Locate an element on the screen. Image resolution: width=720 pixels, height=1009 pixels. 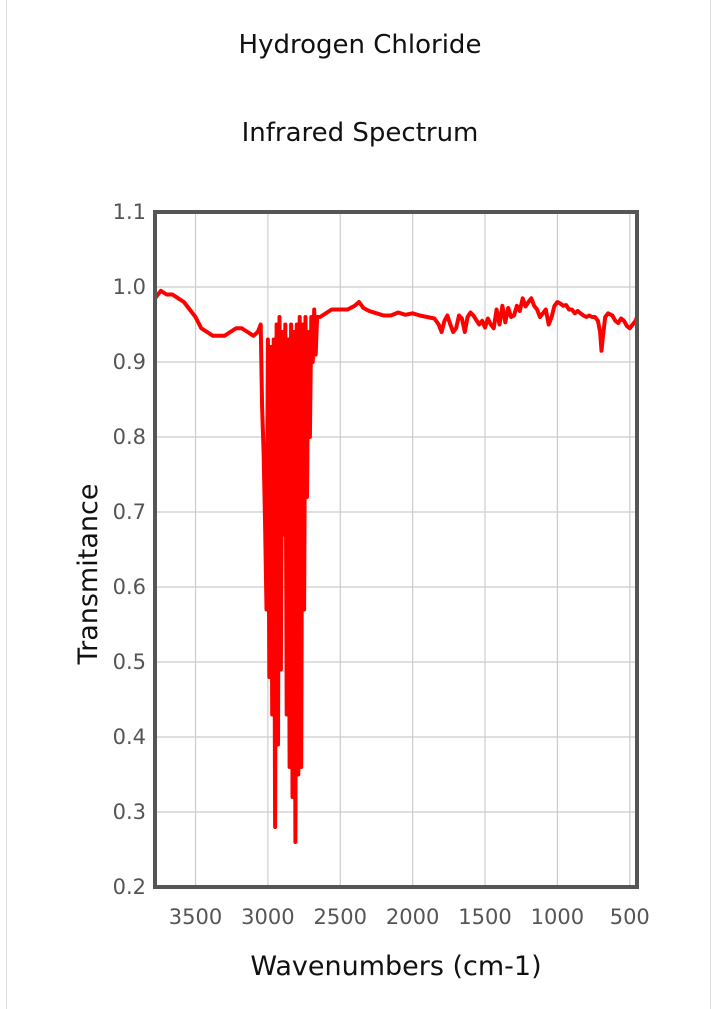
x-tick-label: 3500 is located at coordinates (195, 917).